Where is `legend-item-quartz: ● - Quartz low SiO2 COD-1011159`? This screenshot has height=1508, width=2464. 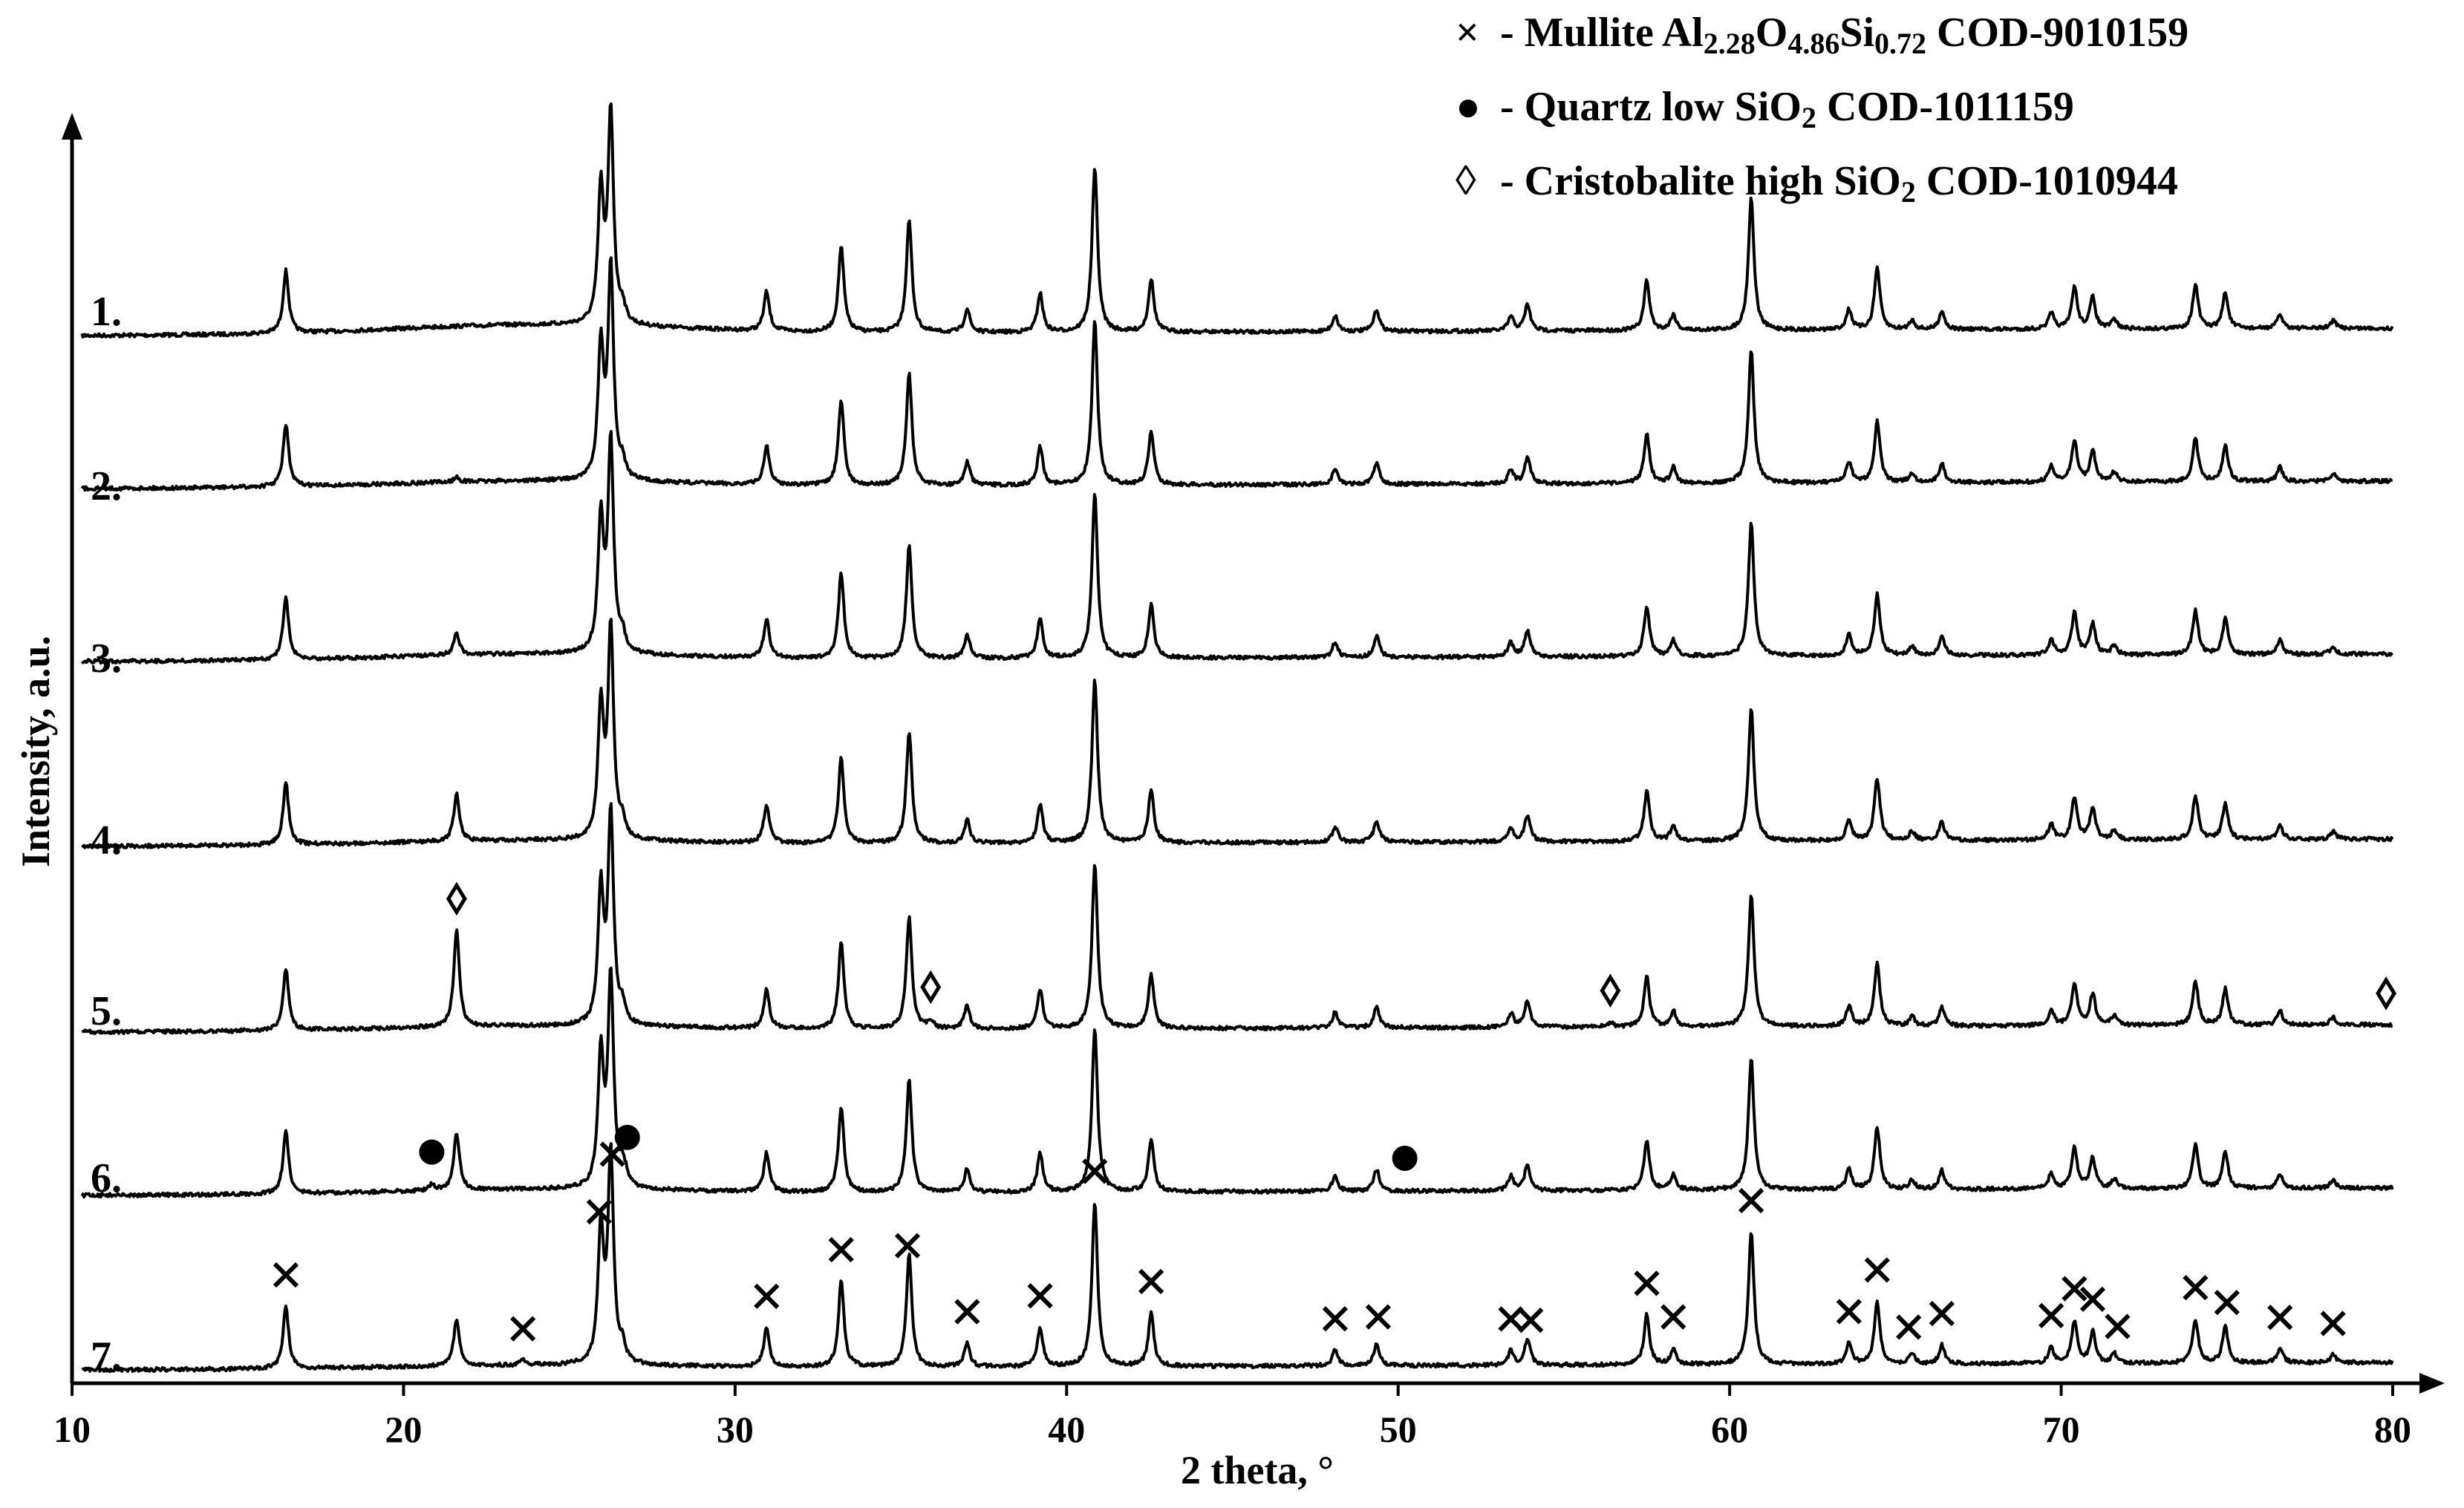
legend-item-quartz: ● - Quartz low SiO2 COD-1011159 is located at coordinates (1765, 109).